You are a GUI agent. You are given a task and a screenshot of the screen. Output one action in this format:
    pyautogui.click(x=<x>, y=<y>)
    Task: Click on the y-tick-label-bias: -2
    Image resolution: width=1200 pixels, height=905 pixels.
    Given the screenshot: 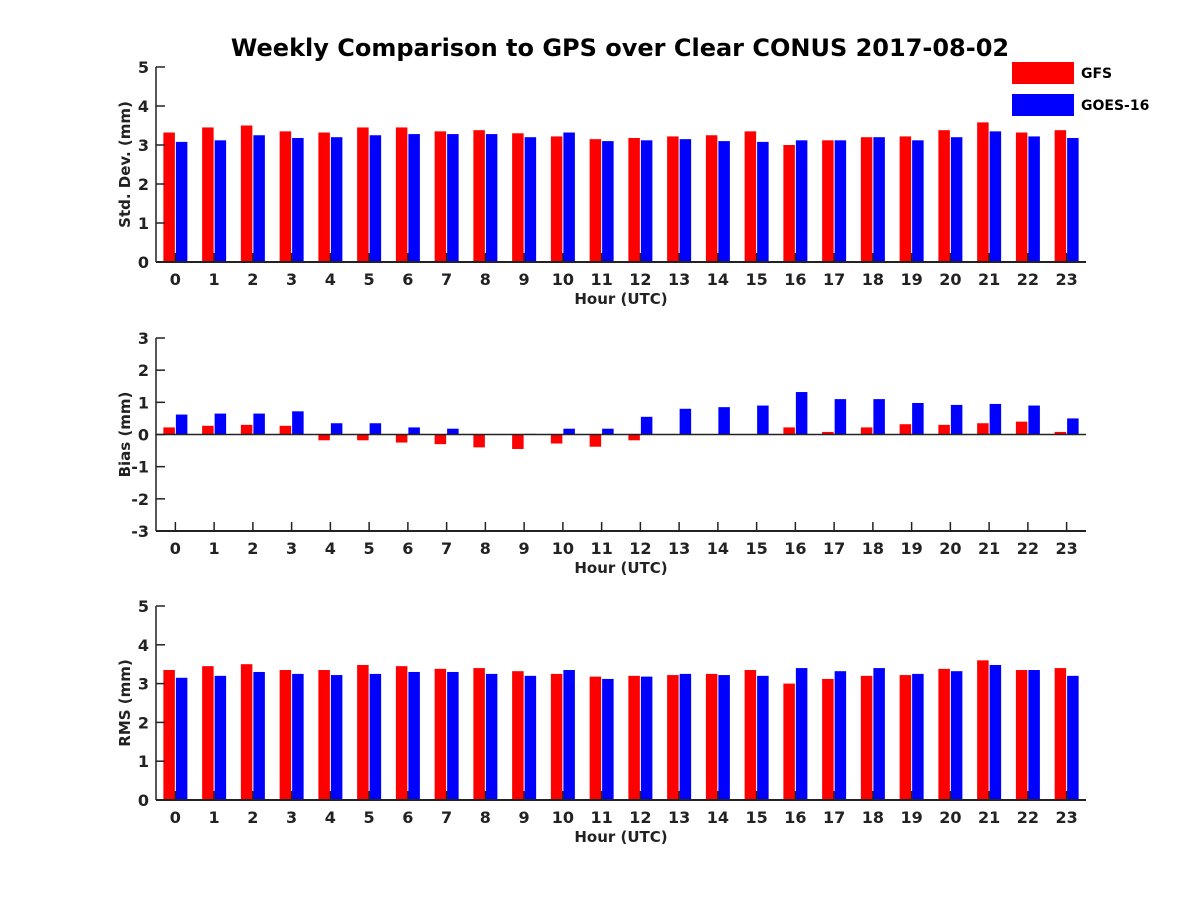 What is the action you would take?
    pyautogui.click(x=140, y=499)
    